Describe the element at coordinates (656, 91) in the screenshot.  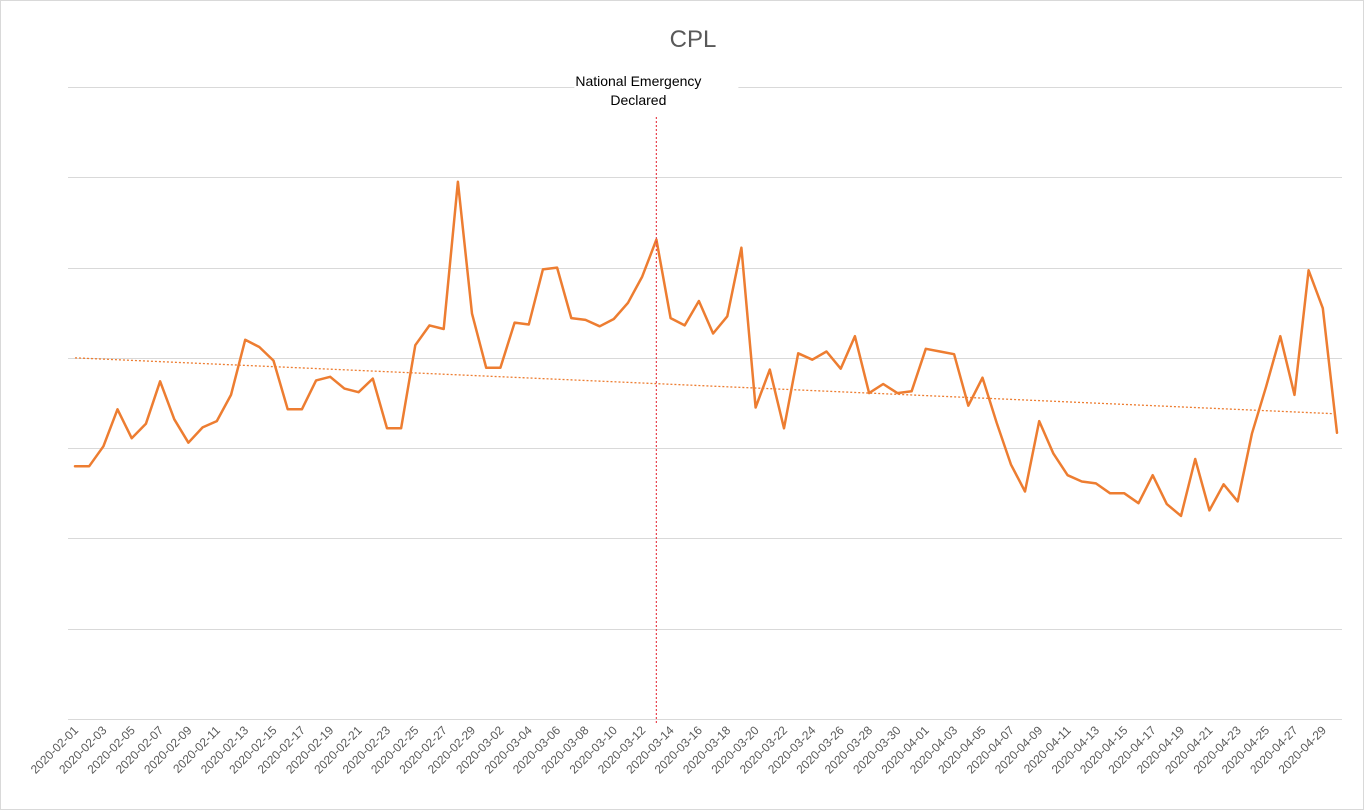
I see `annotation-label-background` at that location.